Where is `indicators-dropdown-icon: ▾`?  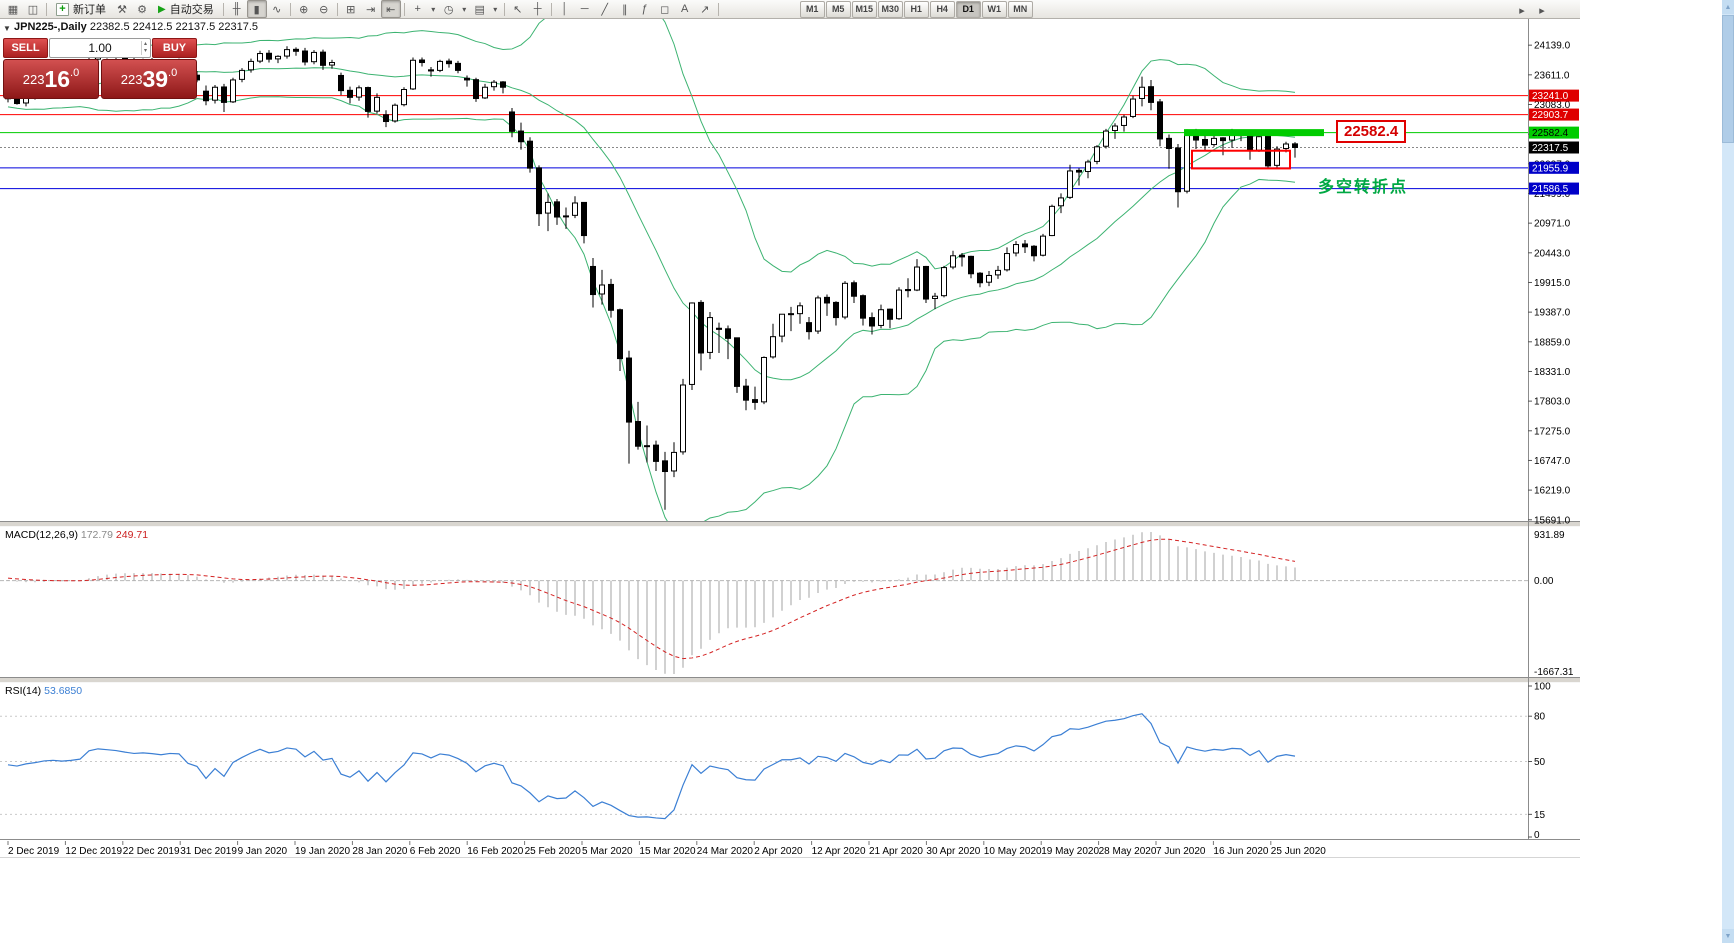
indicators-dropdown-icon: ▾ is located at coordinates (433, 9).